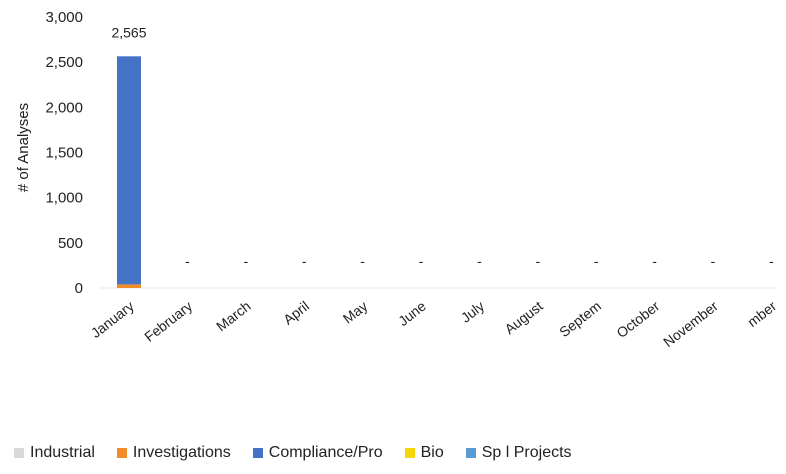 The height and width of the screenshot is (474, 786). I want to click on total-label: 2,565, so click(128, 32).